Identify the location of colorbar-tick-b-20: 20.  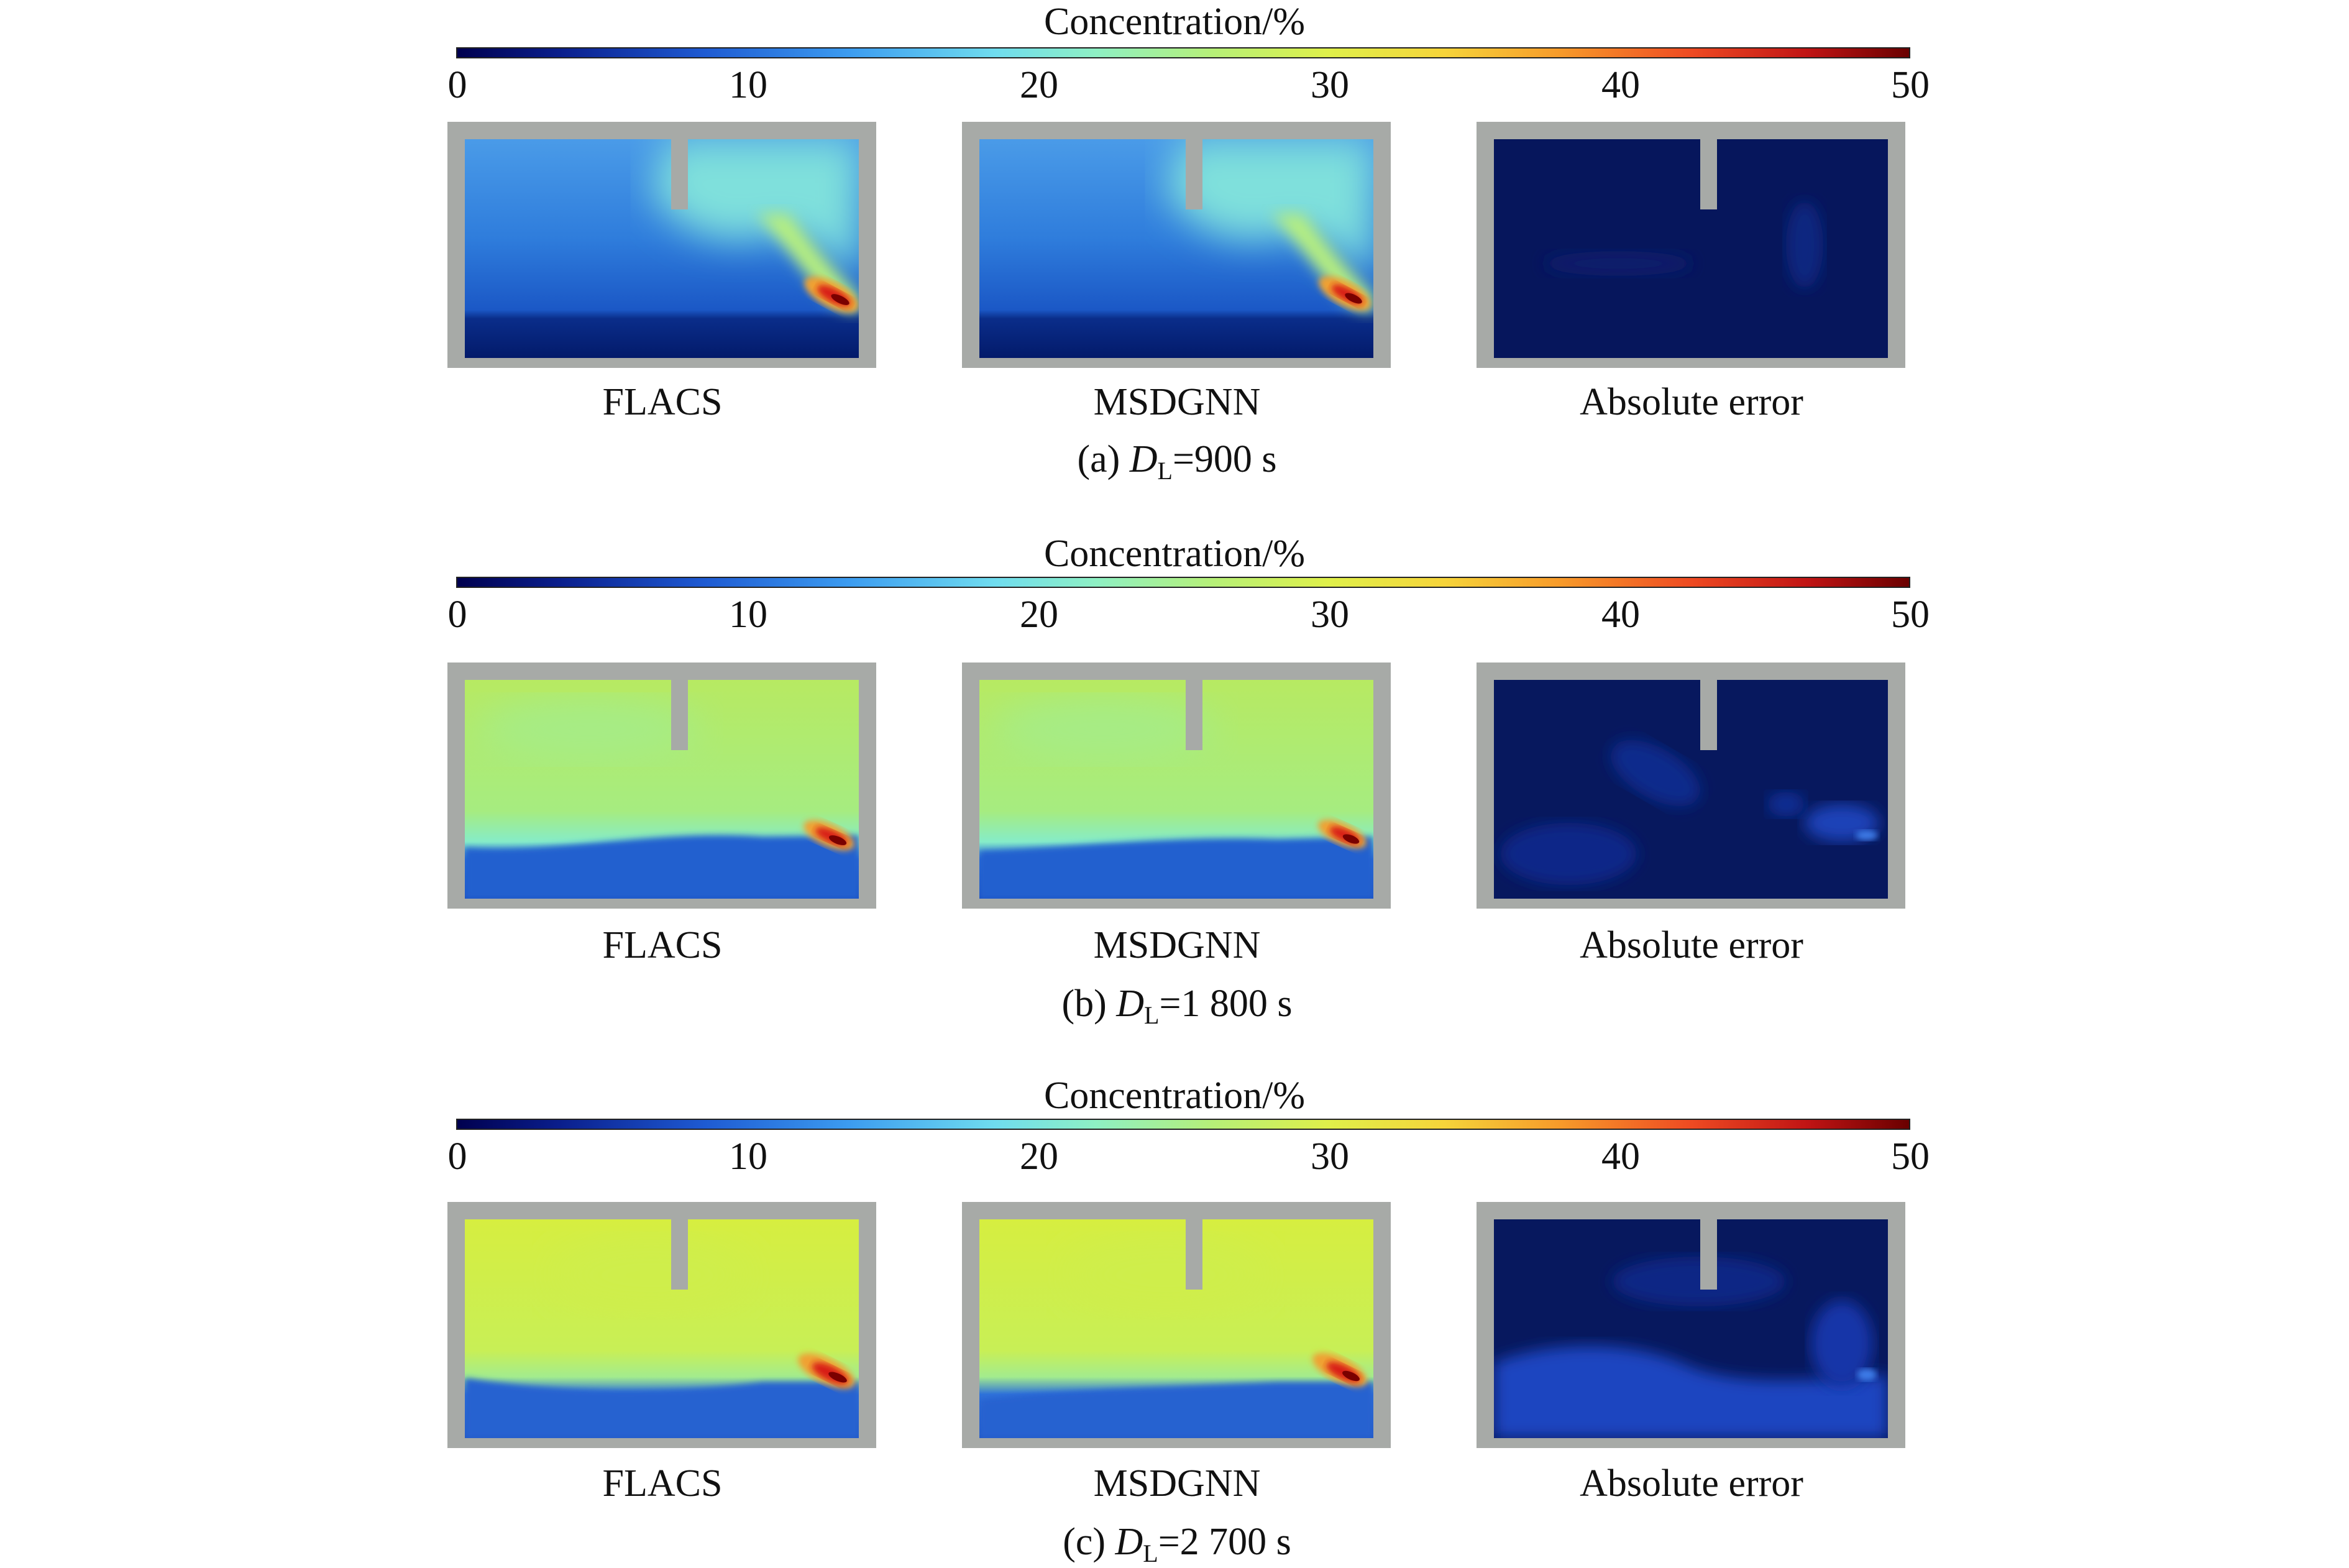
(1039, 615).